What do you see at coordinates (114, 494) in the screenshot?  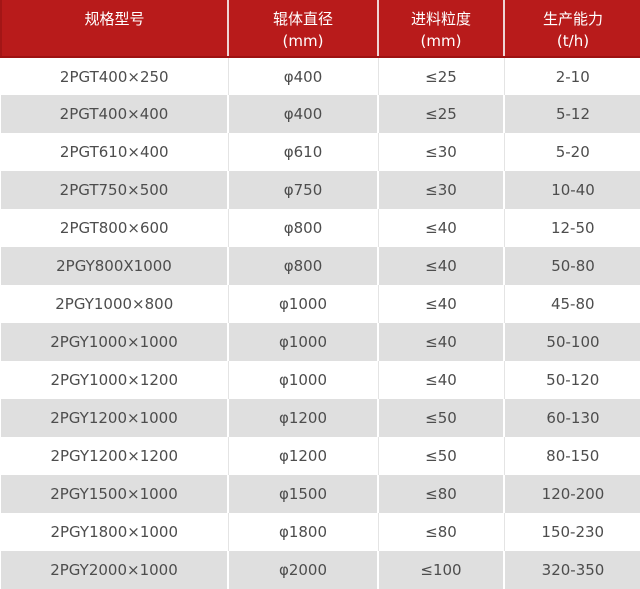 I see `cell-model: 2PGY1500×1000` at bounding box center [114, 494].